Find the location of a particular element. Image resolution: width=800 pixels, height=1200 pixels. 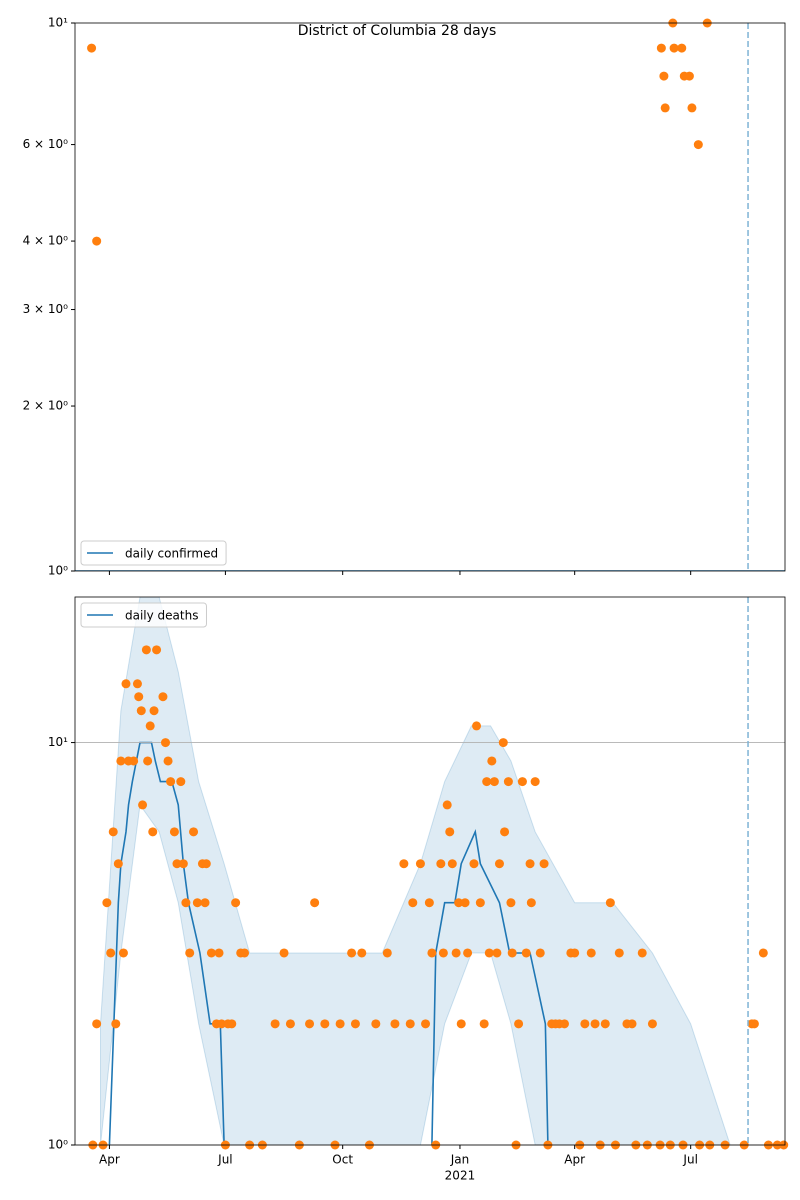

y-tick-label: 2 × 10⁰ is located at coordinates (46, 406).